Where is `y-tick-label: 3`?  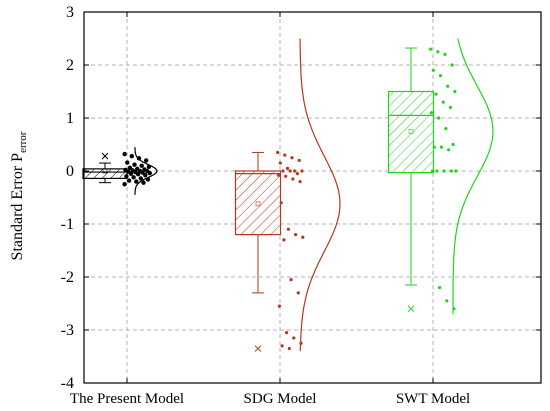 y-tick-label: 3 is located at coordinates (70, 12).